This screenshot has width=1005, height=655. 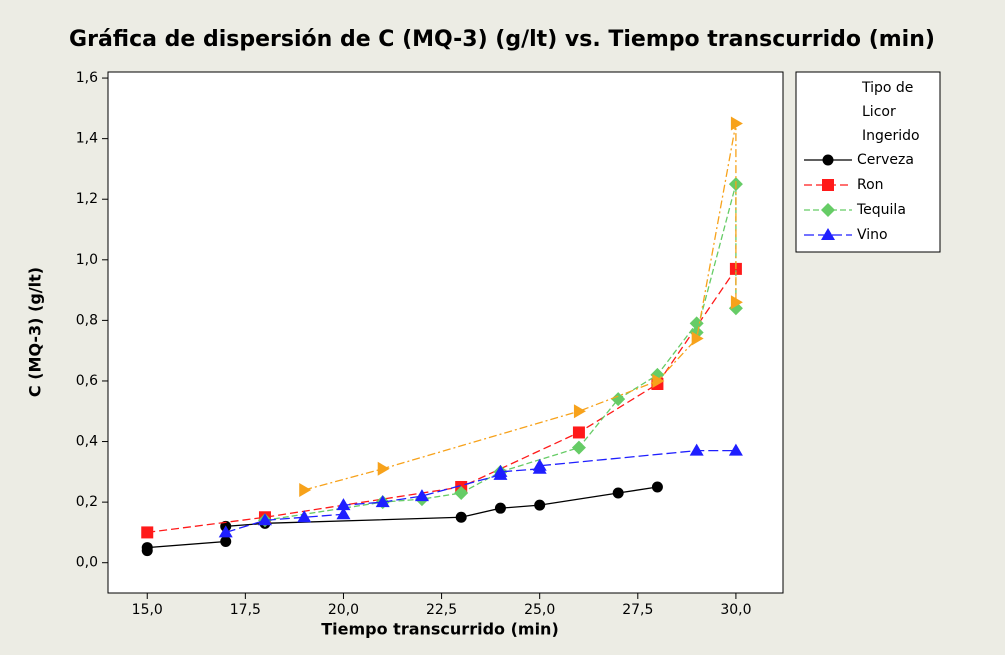 I want to click on legend-title: Ingerido, so click(x=891, y=136).